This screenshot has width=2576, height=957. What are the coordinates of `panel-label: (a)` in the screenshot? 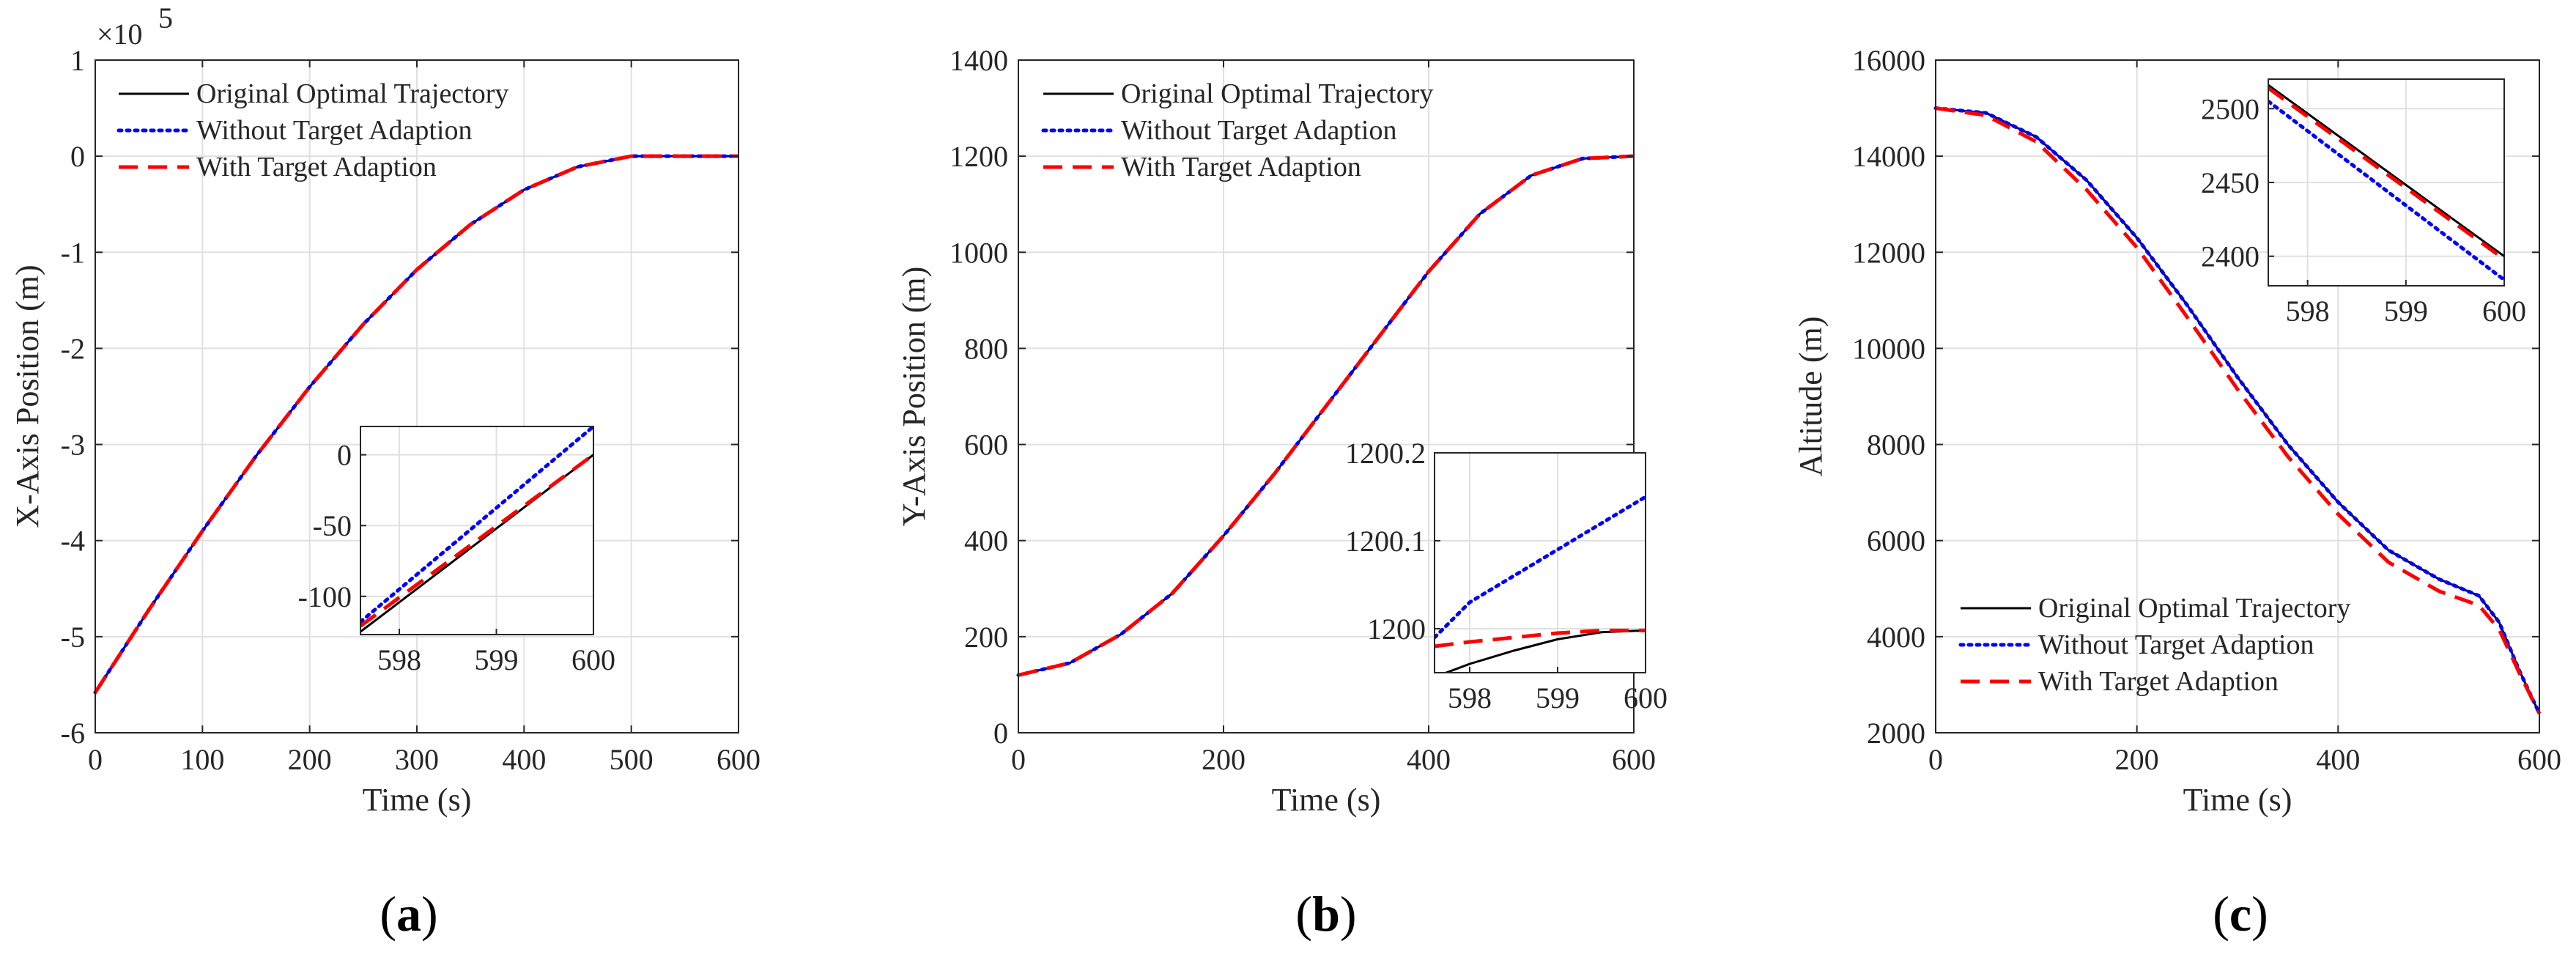 It's located at (408, 914).